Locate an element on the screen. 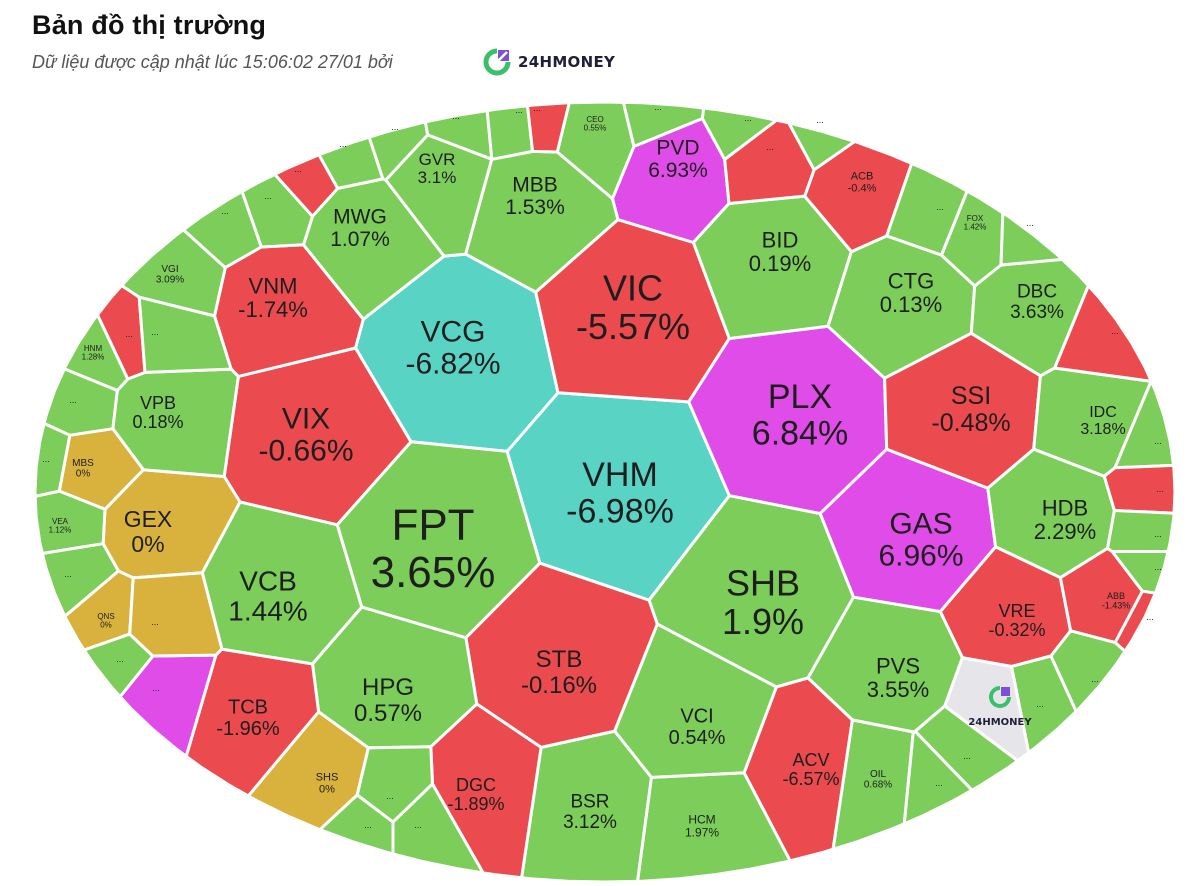  brand-badge: 24HMONEY is located at coordinates (548, 62).